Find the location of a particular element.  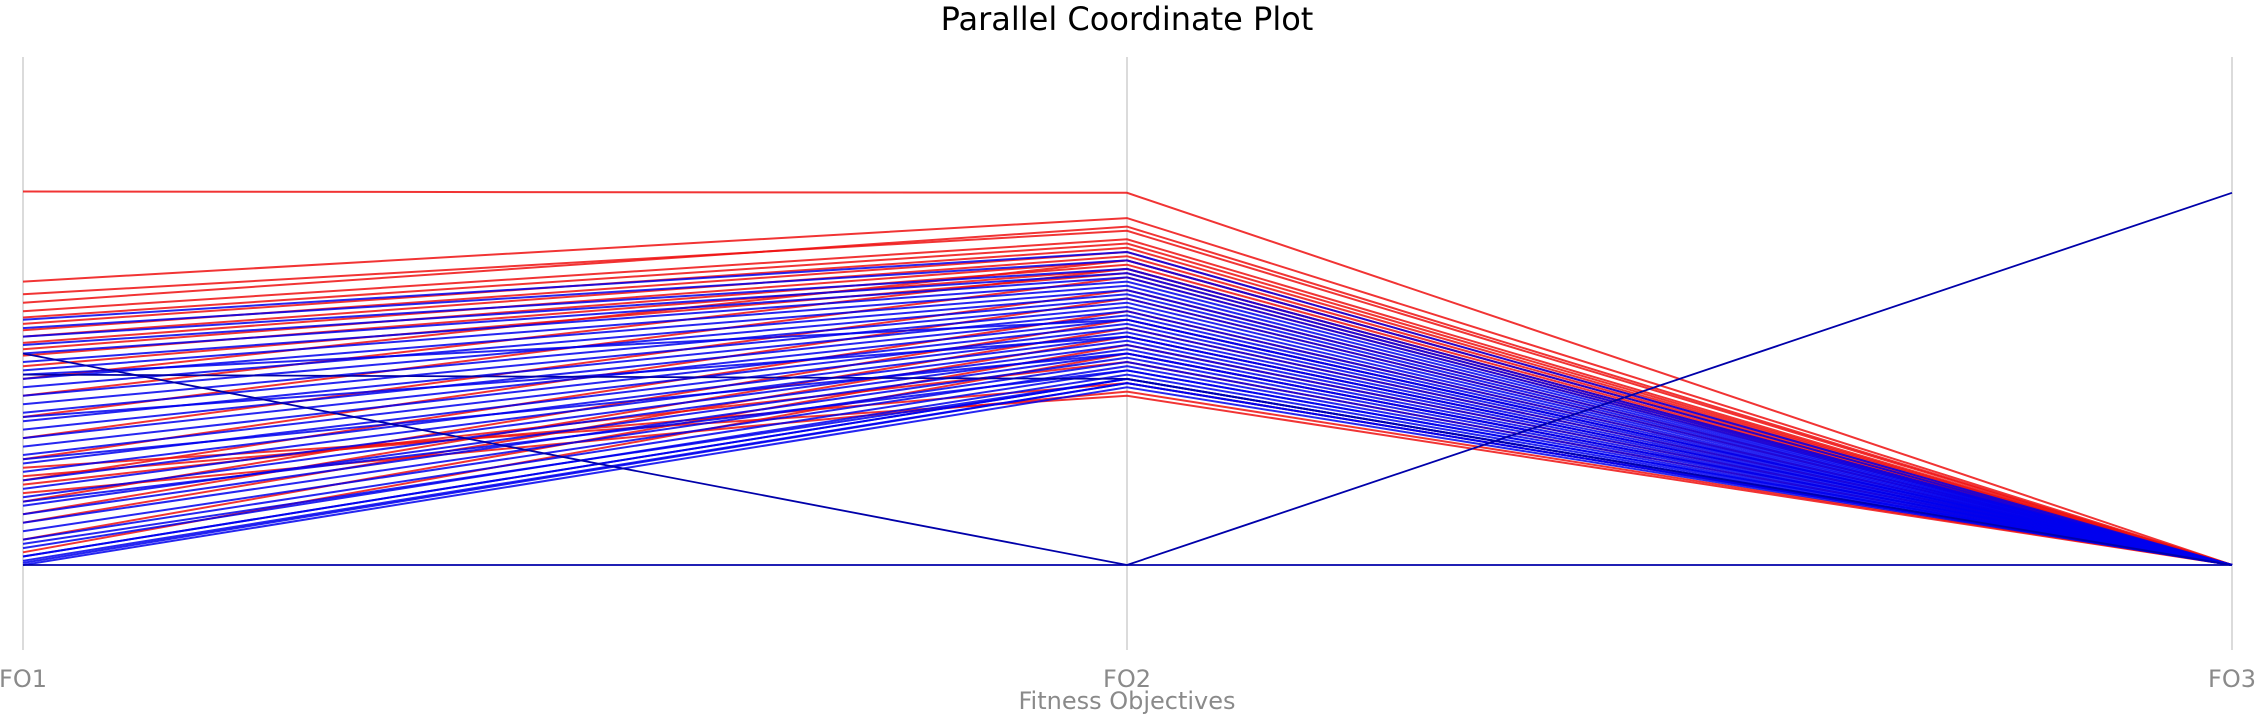

x-axis-title: Fitness Objectives is located at coordinates (1126, 701).